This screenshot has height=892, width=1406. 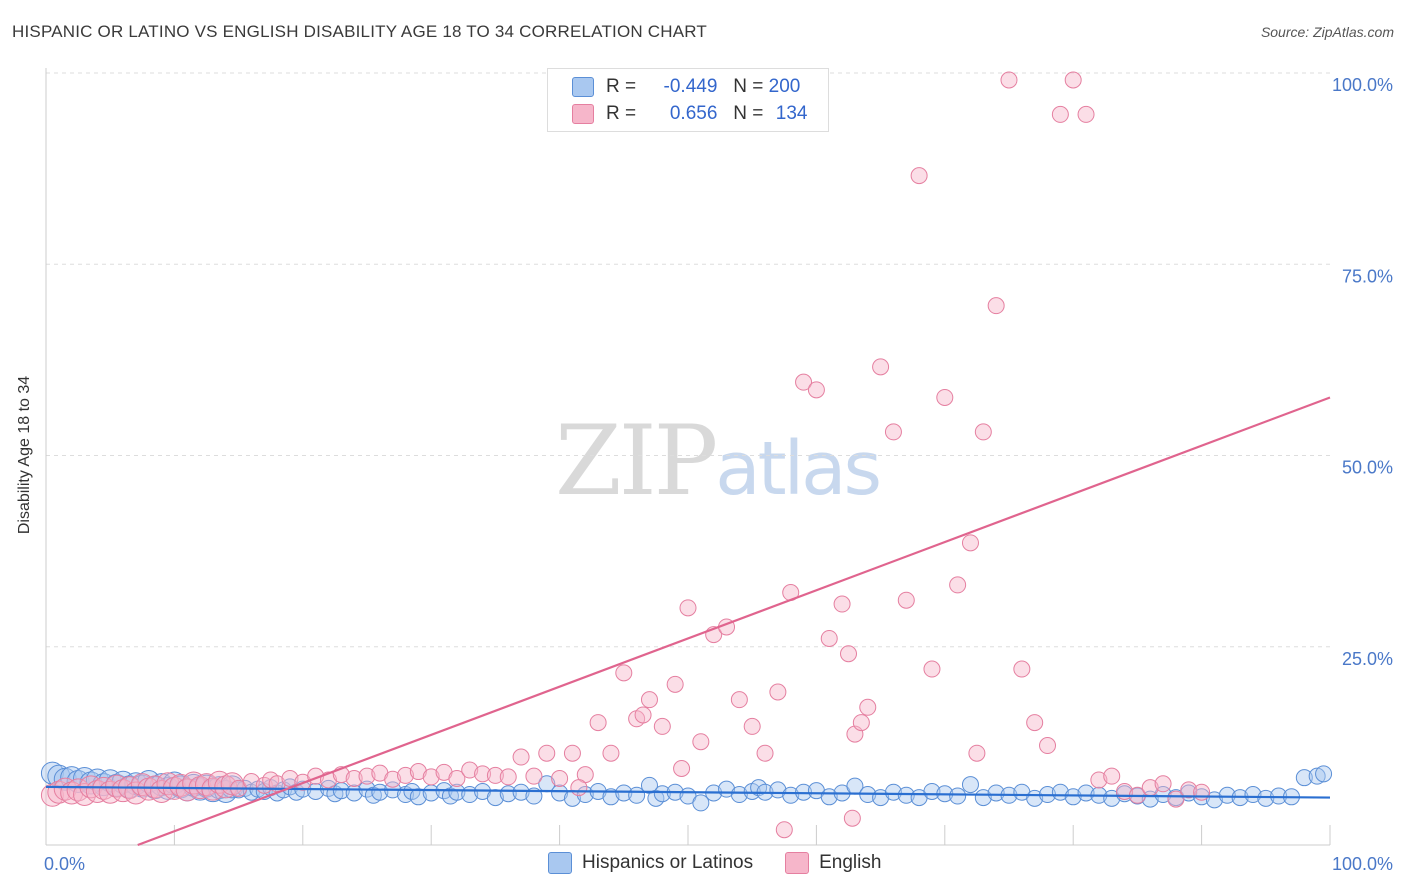 What do you see at coordinates (1367, 468) in the screenshot?
I see `y-tick-label: 50.0%` at bounding box center [1367, 468].